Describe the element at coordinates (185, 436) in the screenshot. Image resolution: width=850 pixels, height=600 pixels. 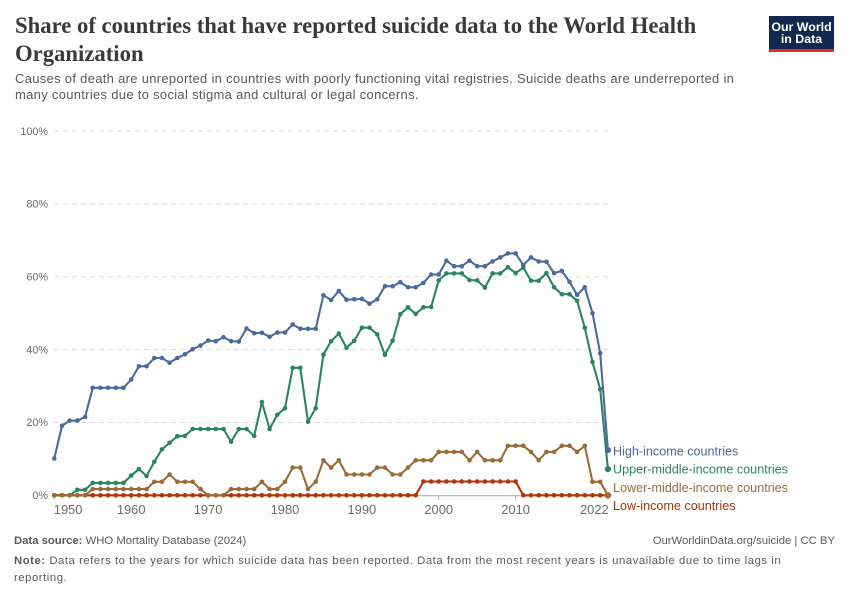
I see `data-point-upper-middle-income-countries-1967` at that location.